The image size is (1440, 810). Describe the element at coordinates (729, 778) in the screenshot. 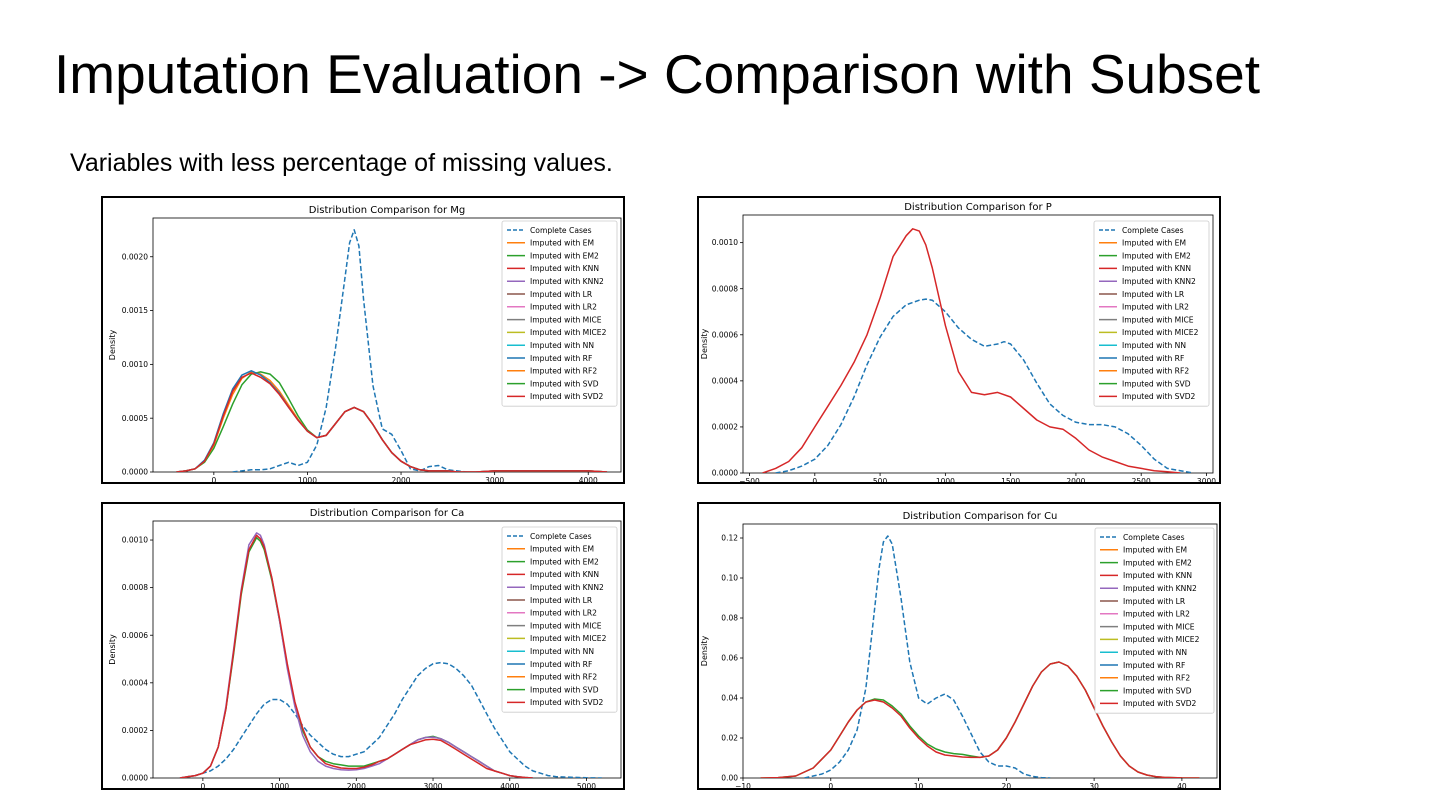

I see `y-tick-label: 0.00` at that location.